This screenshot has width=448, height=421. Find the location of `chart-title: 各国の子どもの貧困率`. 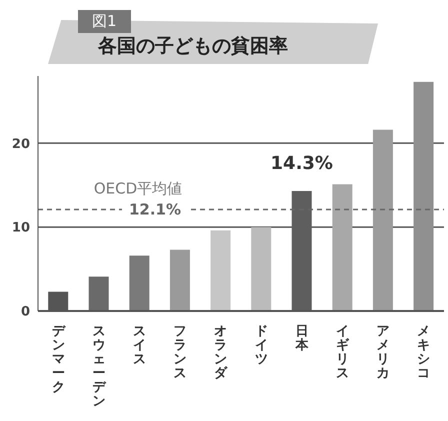

chart-title: 各国の子どもの貧困率 is located at coordinates (192, 46).